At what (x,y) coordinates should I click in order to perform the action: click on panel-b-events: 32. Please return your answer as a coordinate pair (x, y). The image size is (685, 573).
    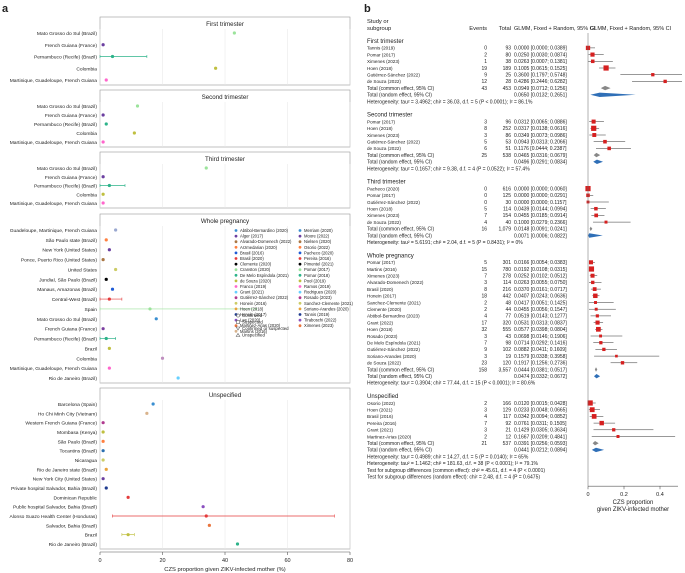
    Looking at the image, I should click on (484, 330).